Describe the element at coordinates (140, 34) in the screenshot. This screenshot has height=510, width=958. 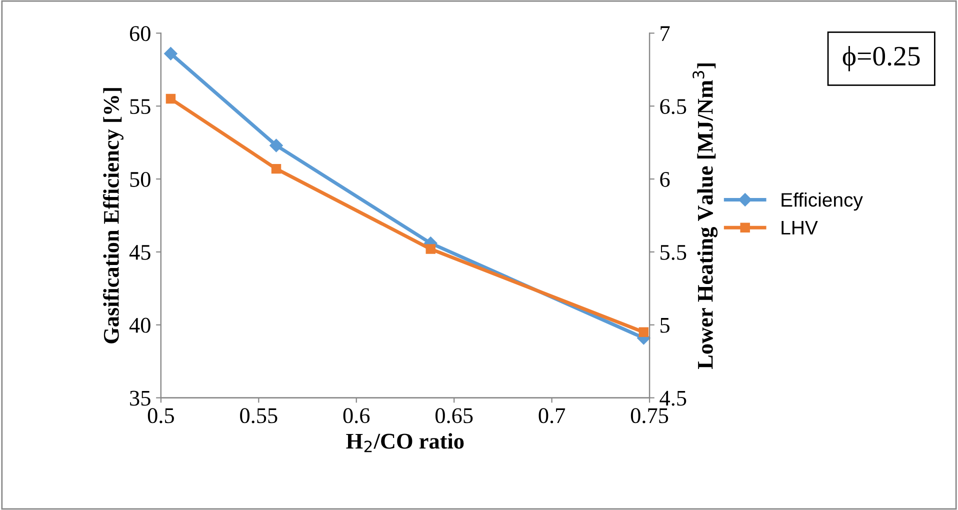
I see `y-tick-label: 60` at that location.